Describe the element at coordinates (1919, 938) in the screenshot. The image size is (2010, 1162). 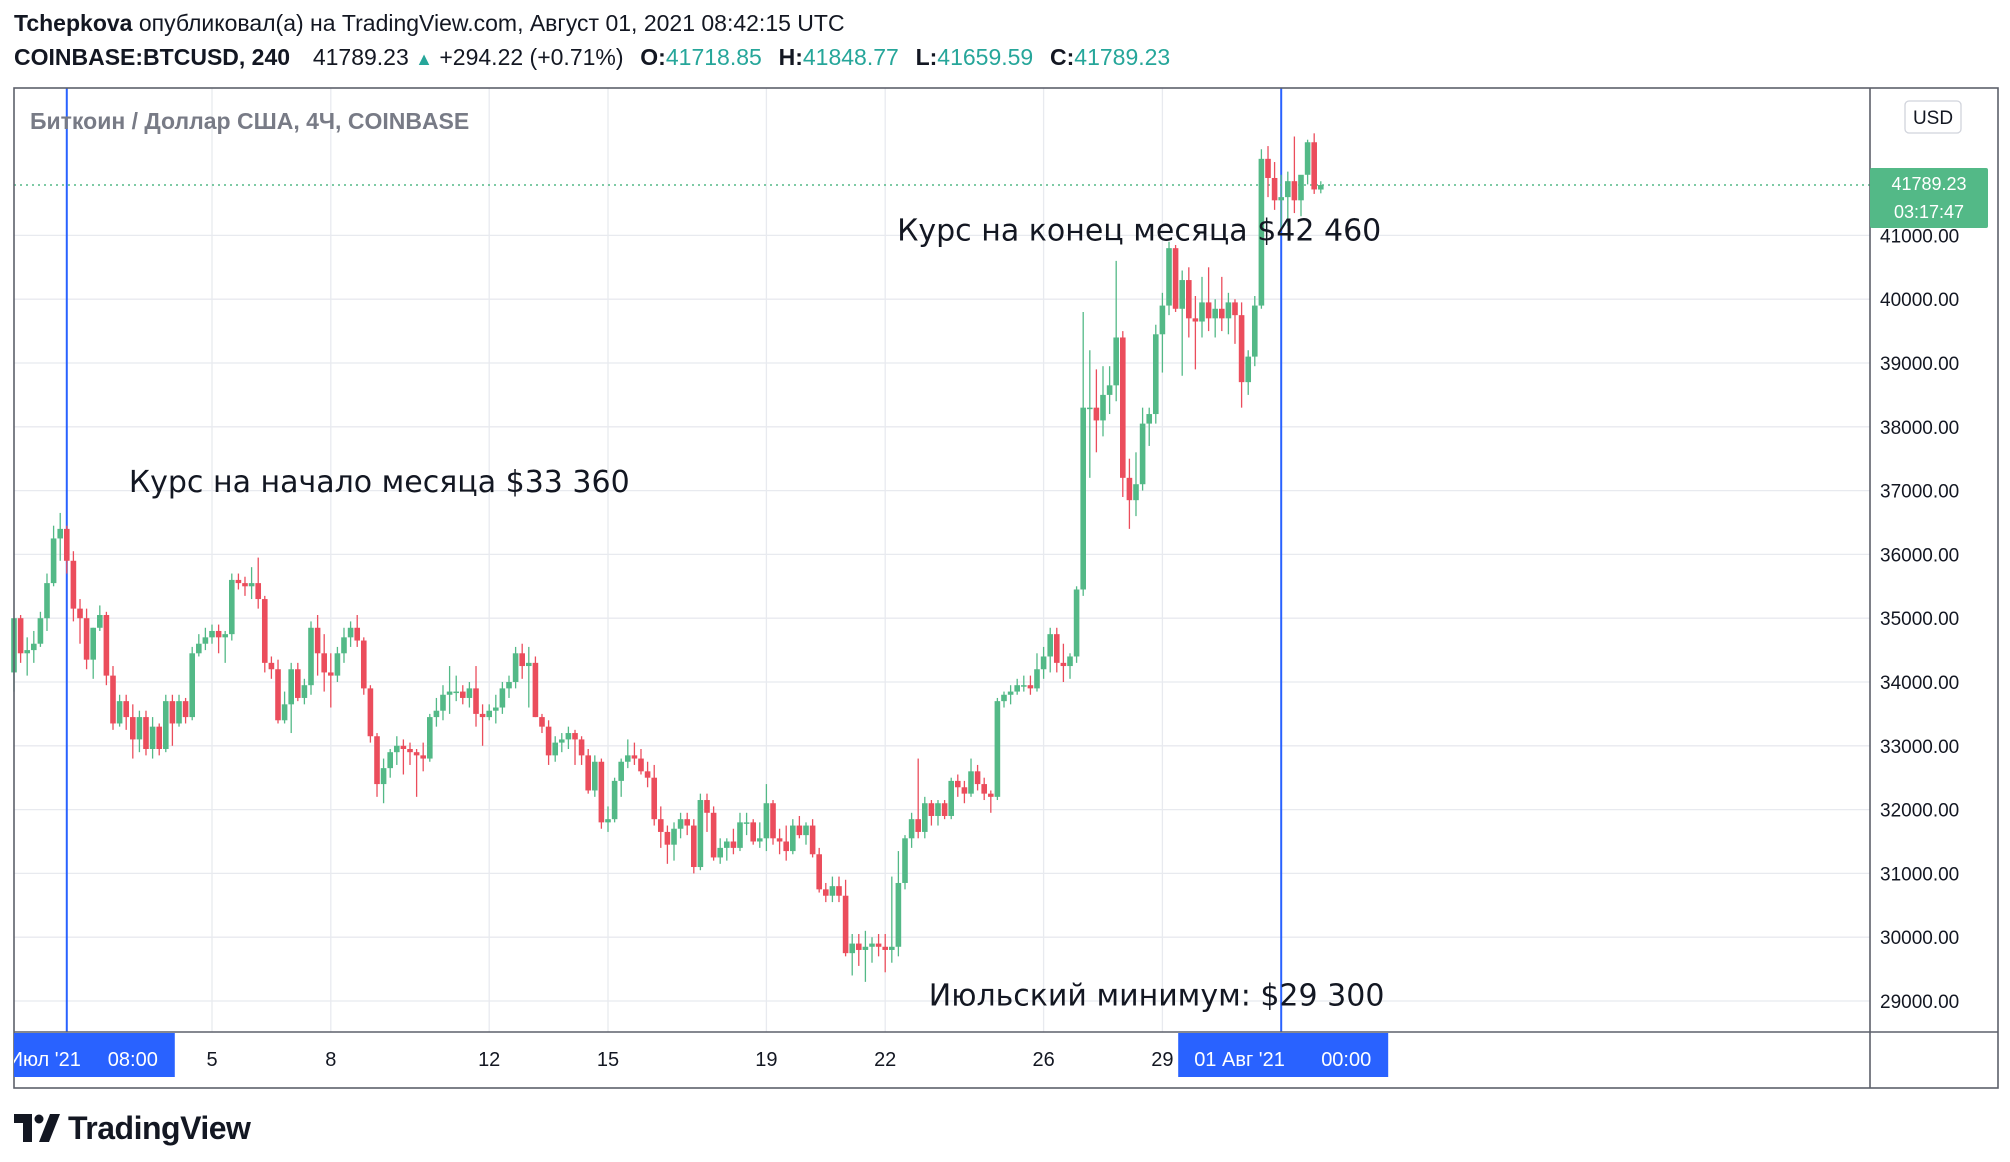
I see `y-tick-label: 30000.00` at that location.